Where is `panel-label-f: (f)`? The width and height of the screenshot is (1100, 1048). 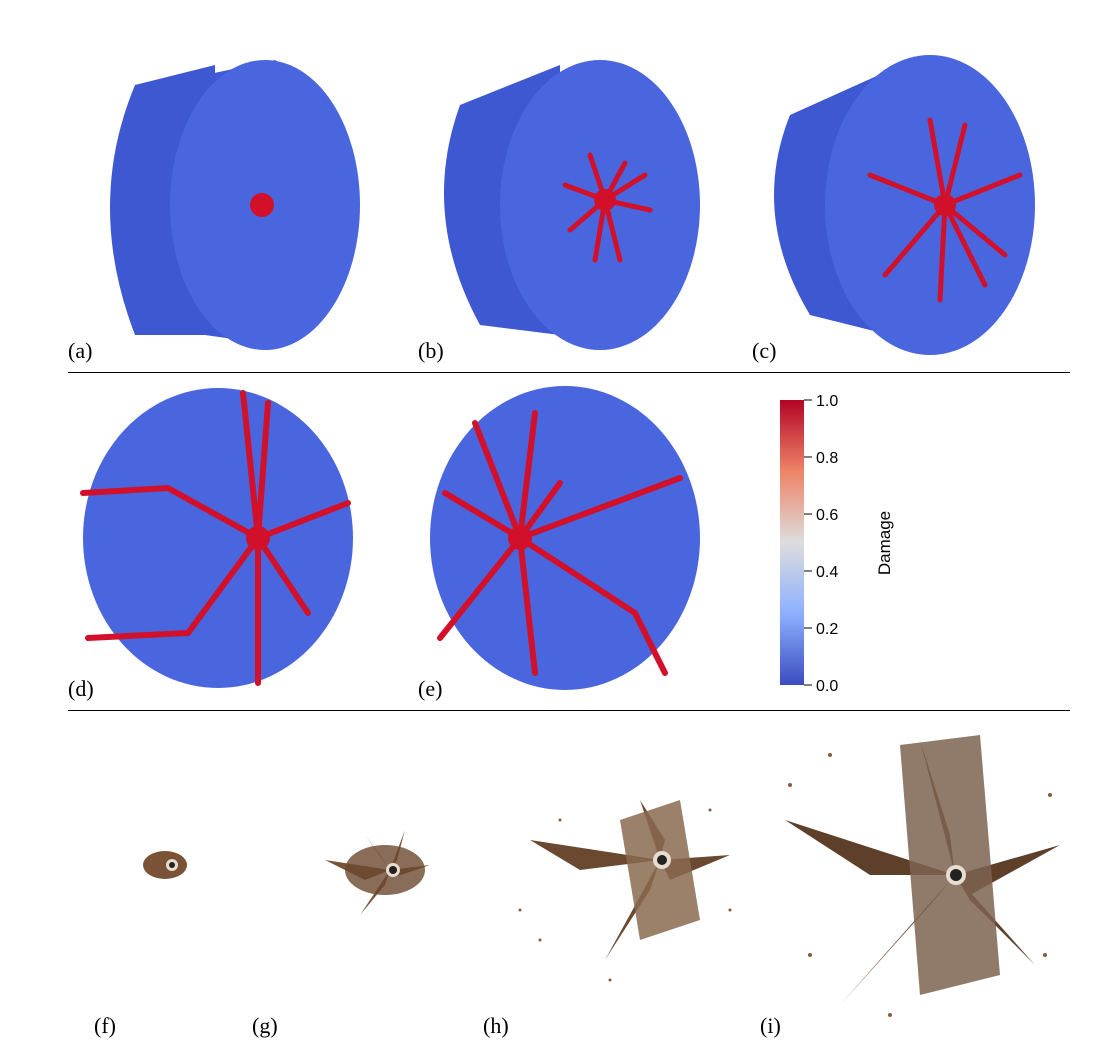
panel-label-f: (f) is located at coordinates (105, 1025).